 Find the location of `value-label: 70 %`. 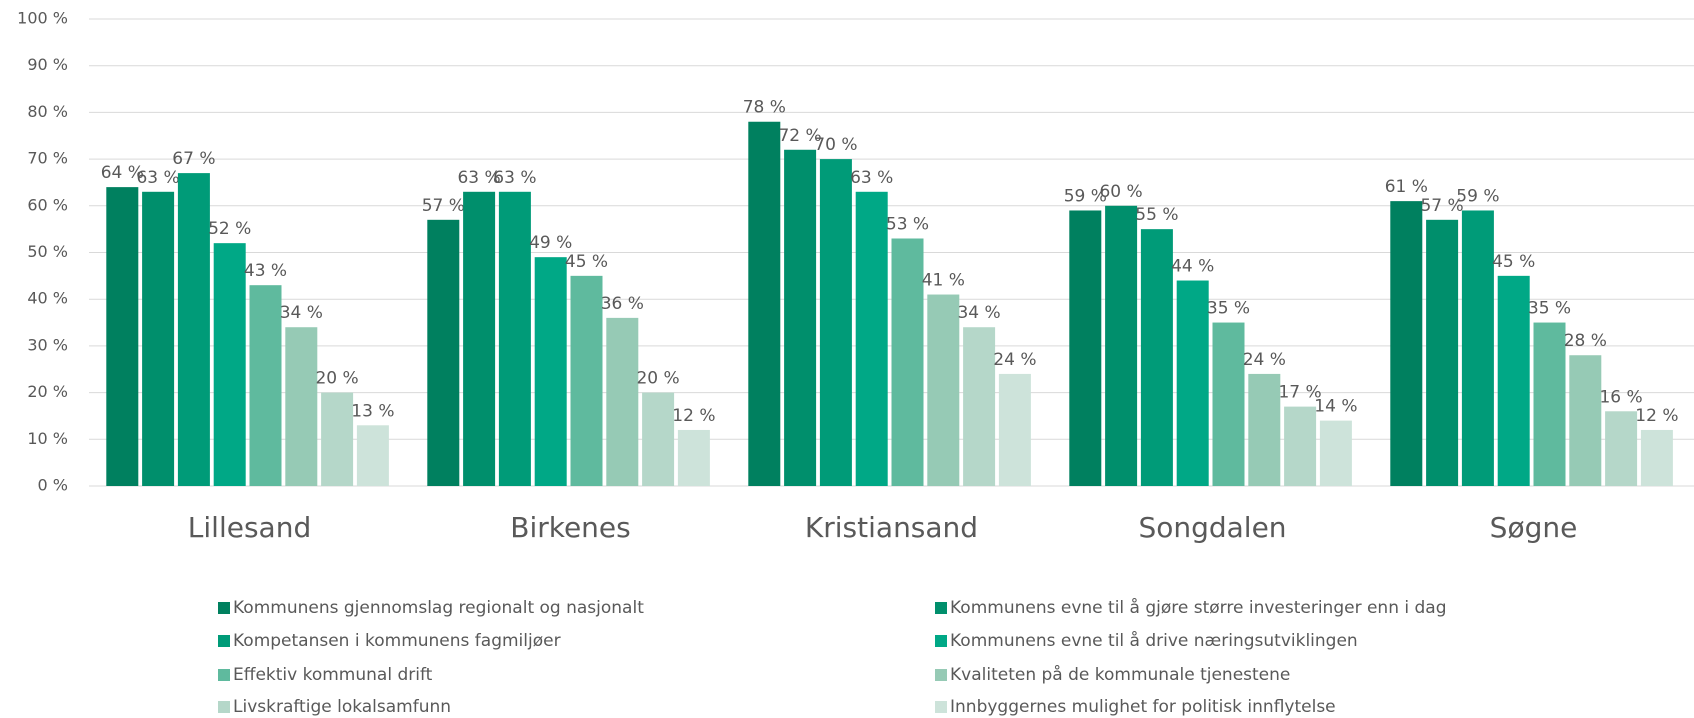

value-label: 70 % is located at coordinates (835, 145).